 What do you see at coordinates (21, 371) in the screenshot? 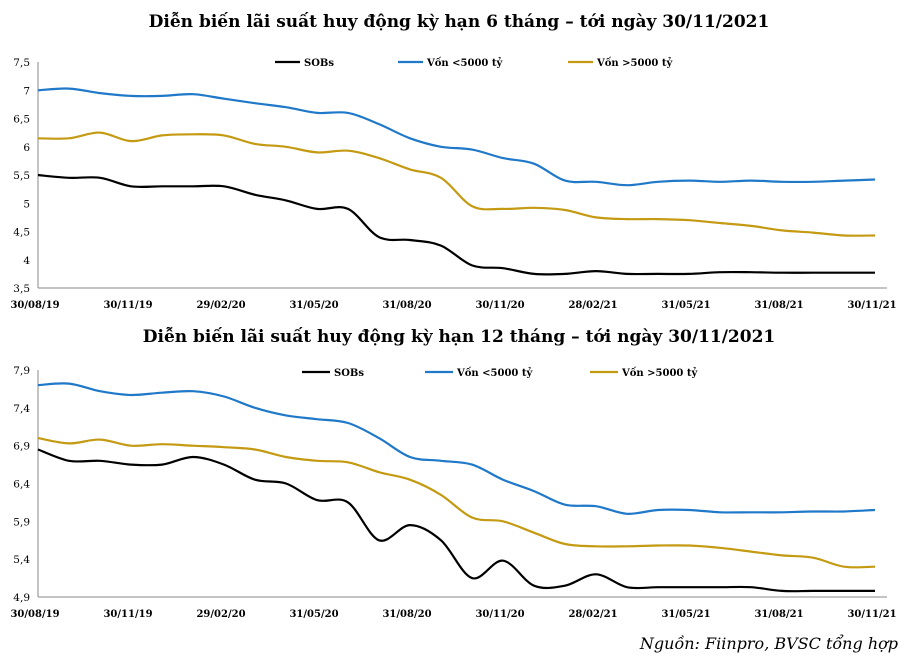
I see `y-tick-label: 7,9` at bounding box center [21, 371].